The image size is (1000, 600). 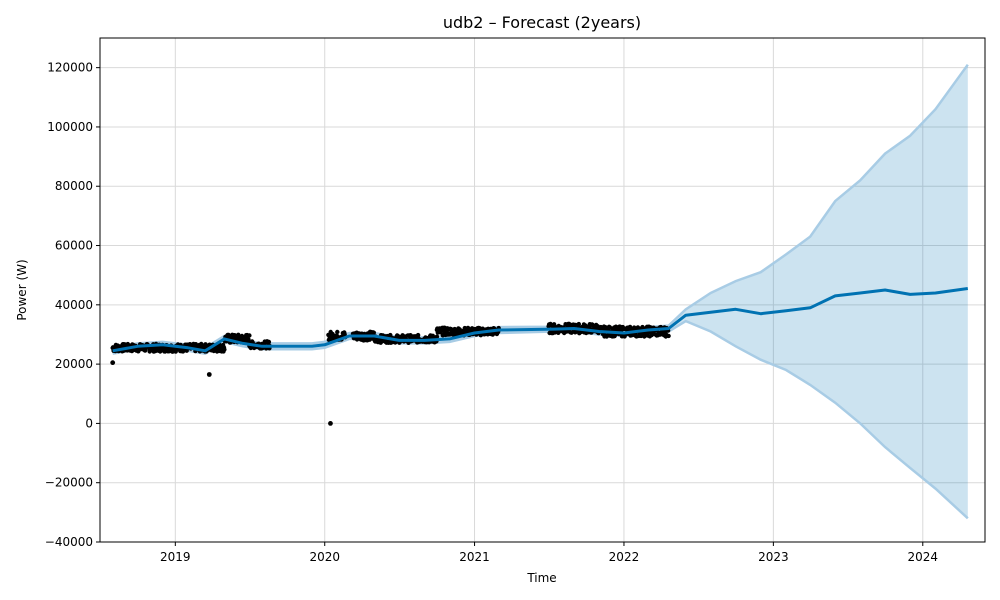 I want to click on y-tick-label: −40000, so click(x=69, y=542).